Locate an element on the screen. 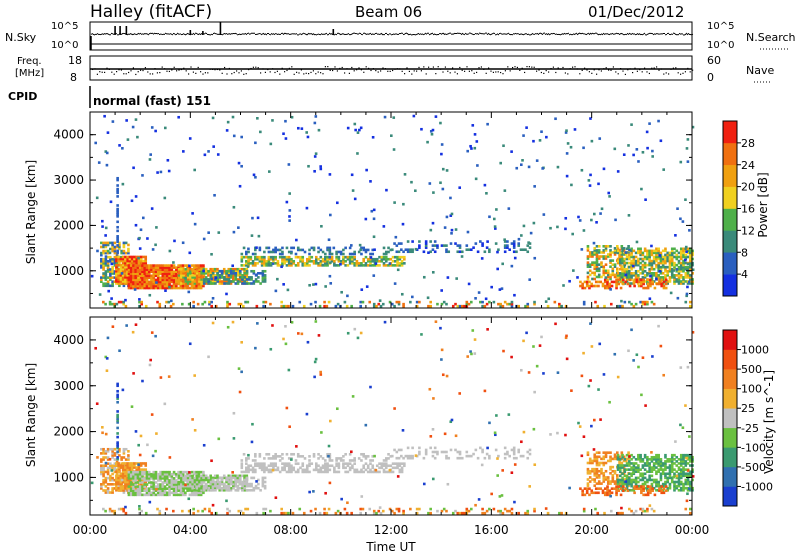 This screenshot has width=800, height=554. x-tick-label: 16:00 is located at coordinates (491, 530).